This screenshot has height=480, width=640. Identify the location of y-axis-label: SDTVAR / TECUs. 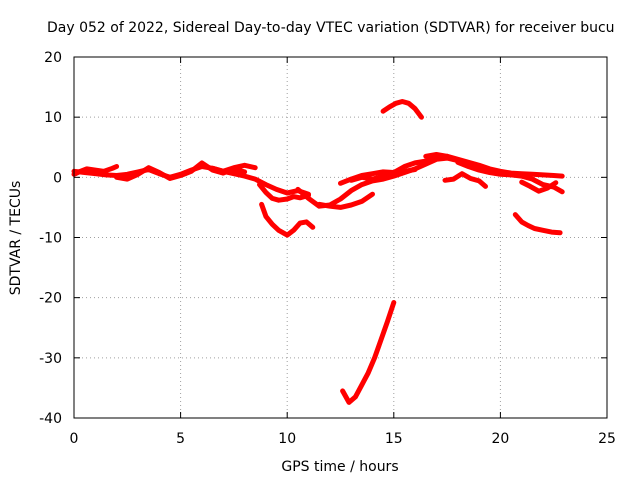
(16, 238).